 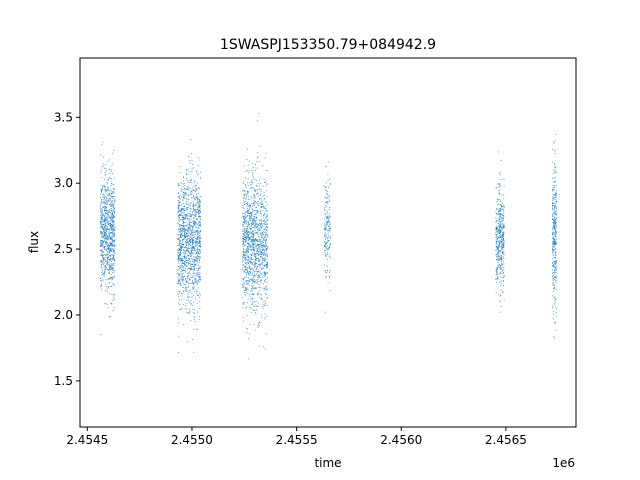 I want to click on x-axis-label: time, so click(x=327, y=463).